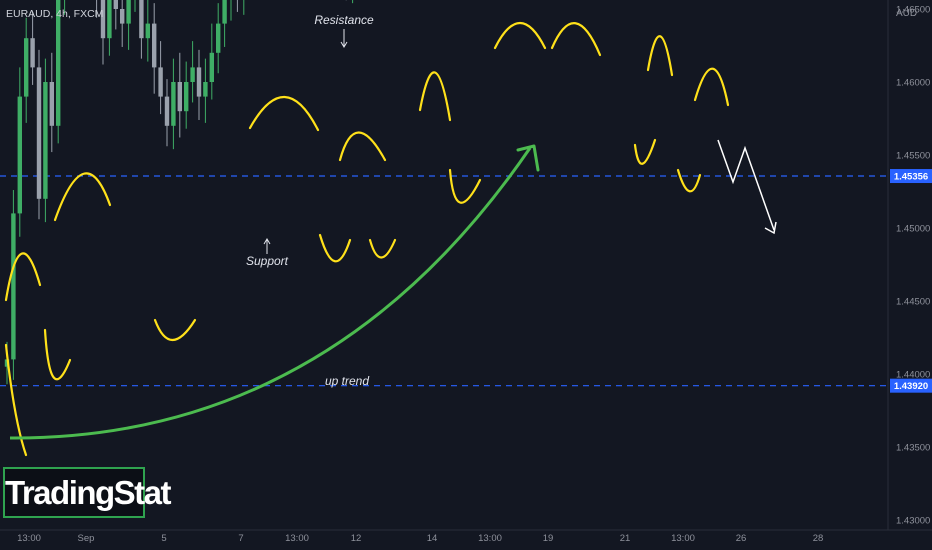  I want to click on time-axis: 13:00 Sep 5 7 13:00 12 14 13:00 19 21 13:00 26 28, so click(420, 538).